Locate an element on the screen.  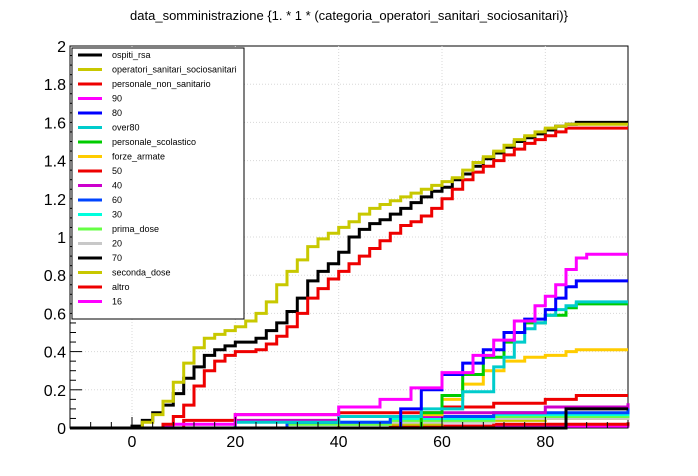
legend-label: 90 is located at coordinates (117, 99).